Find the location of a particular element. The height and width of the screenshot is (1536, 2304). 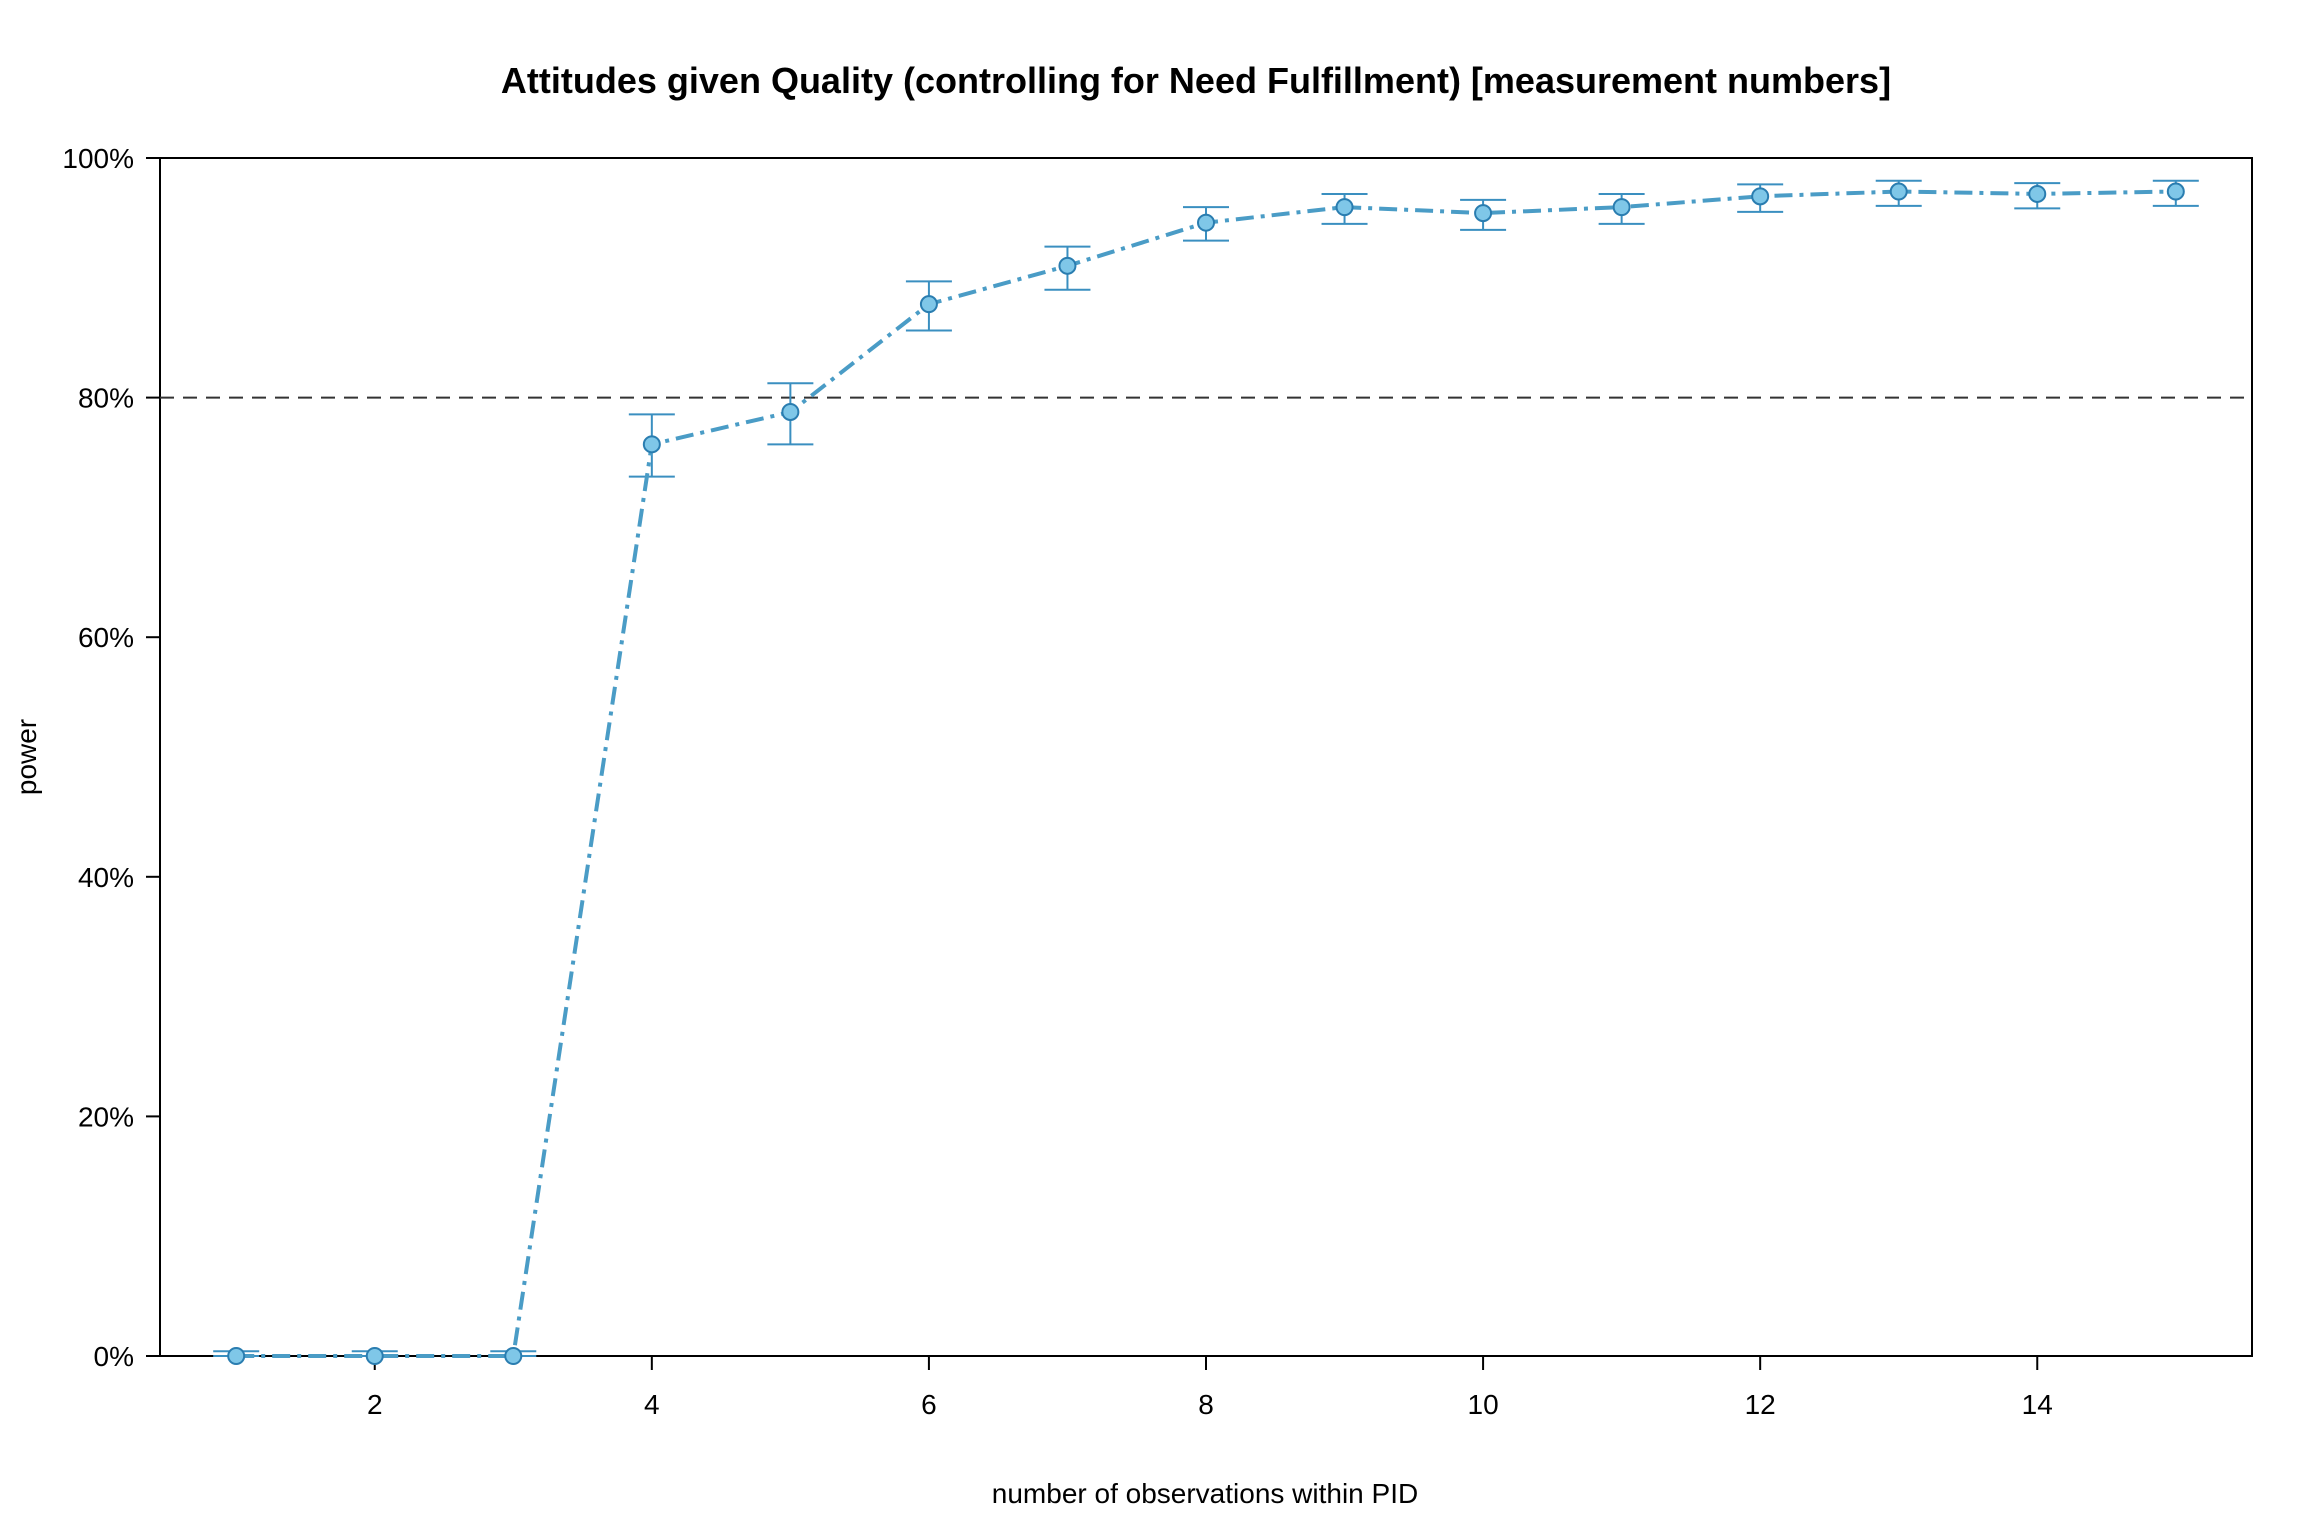

y-tick-label: 40% is located at coordinates (106, 877).